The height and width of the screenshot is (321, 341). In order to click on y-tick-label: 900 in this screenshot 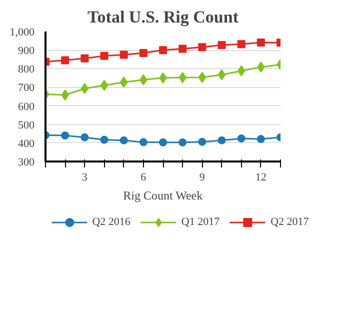, I will do `click(26, 51)`.